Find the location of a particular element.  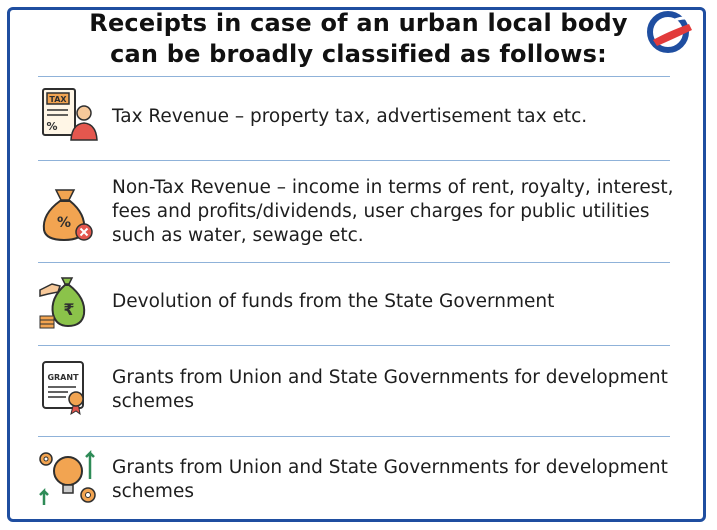

svg-text: GRANT is located at coordinates (63, 377).